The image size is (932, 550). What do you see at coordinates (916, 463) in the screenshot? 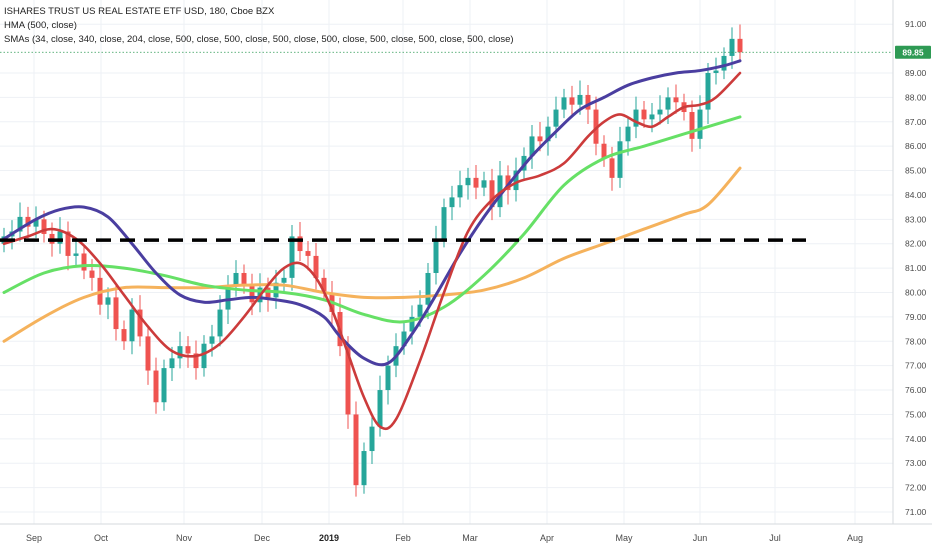
I see `y-tick-label: 73.00` at bounding box center [916, 463].